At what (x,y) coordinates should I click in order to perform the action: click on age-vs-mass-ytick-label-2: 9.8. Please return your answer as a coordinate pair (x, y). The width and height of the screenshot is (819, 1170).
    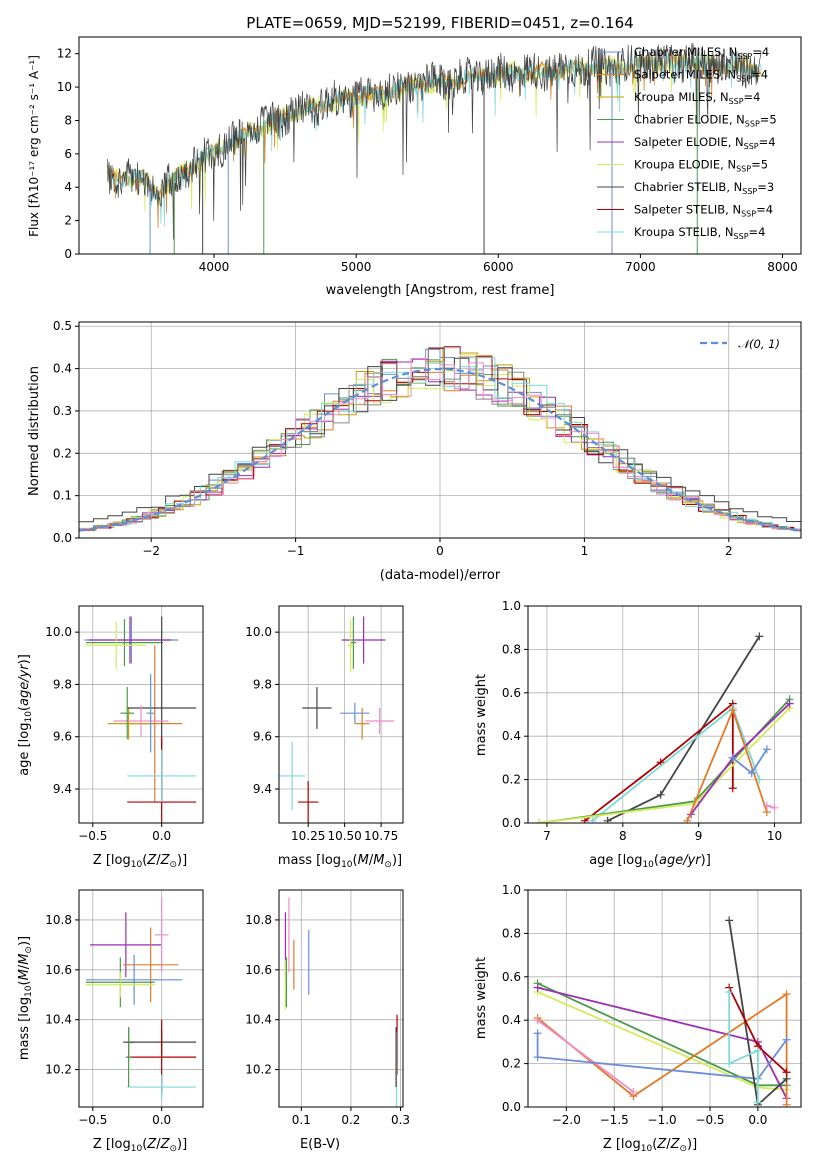
    Looking at the image, I should click on (262, 684).